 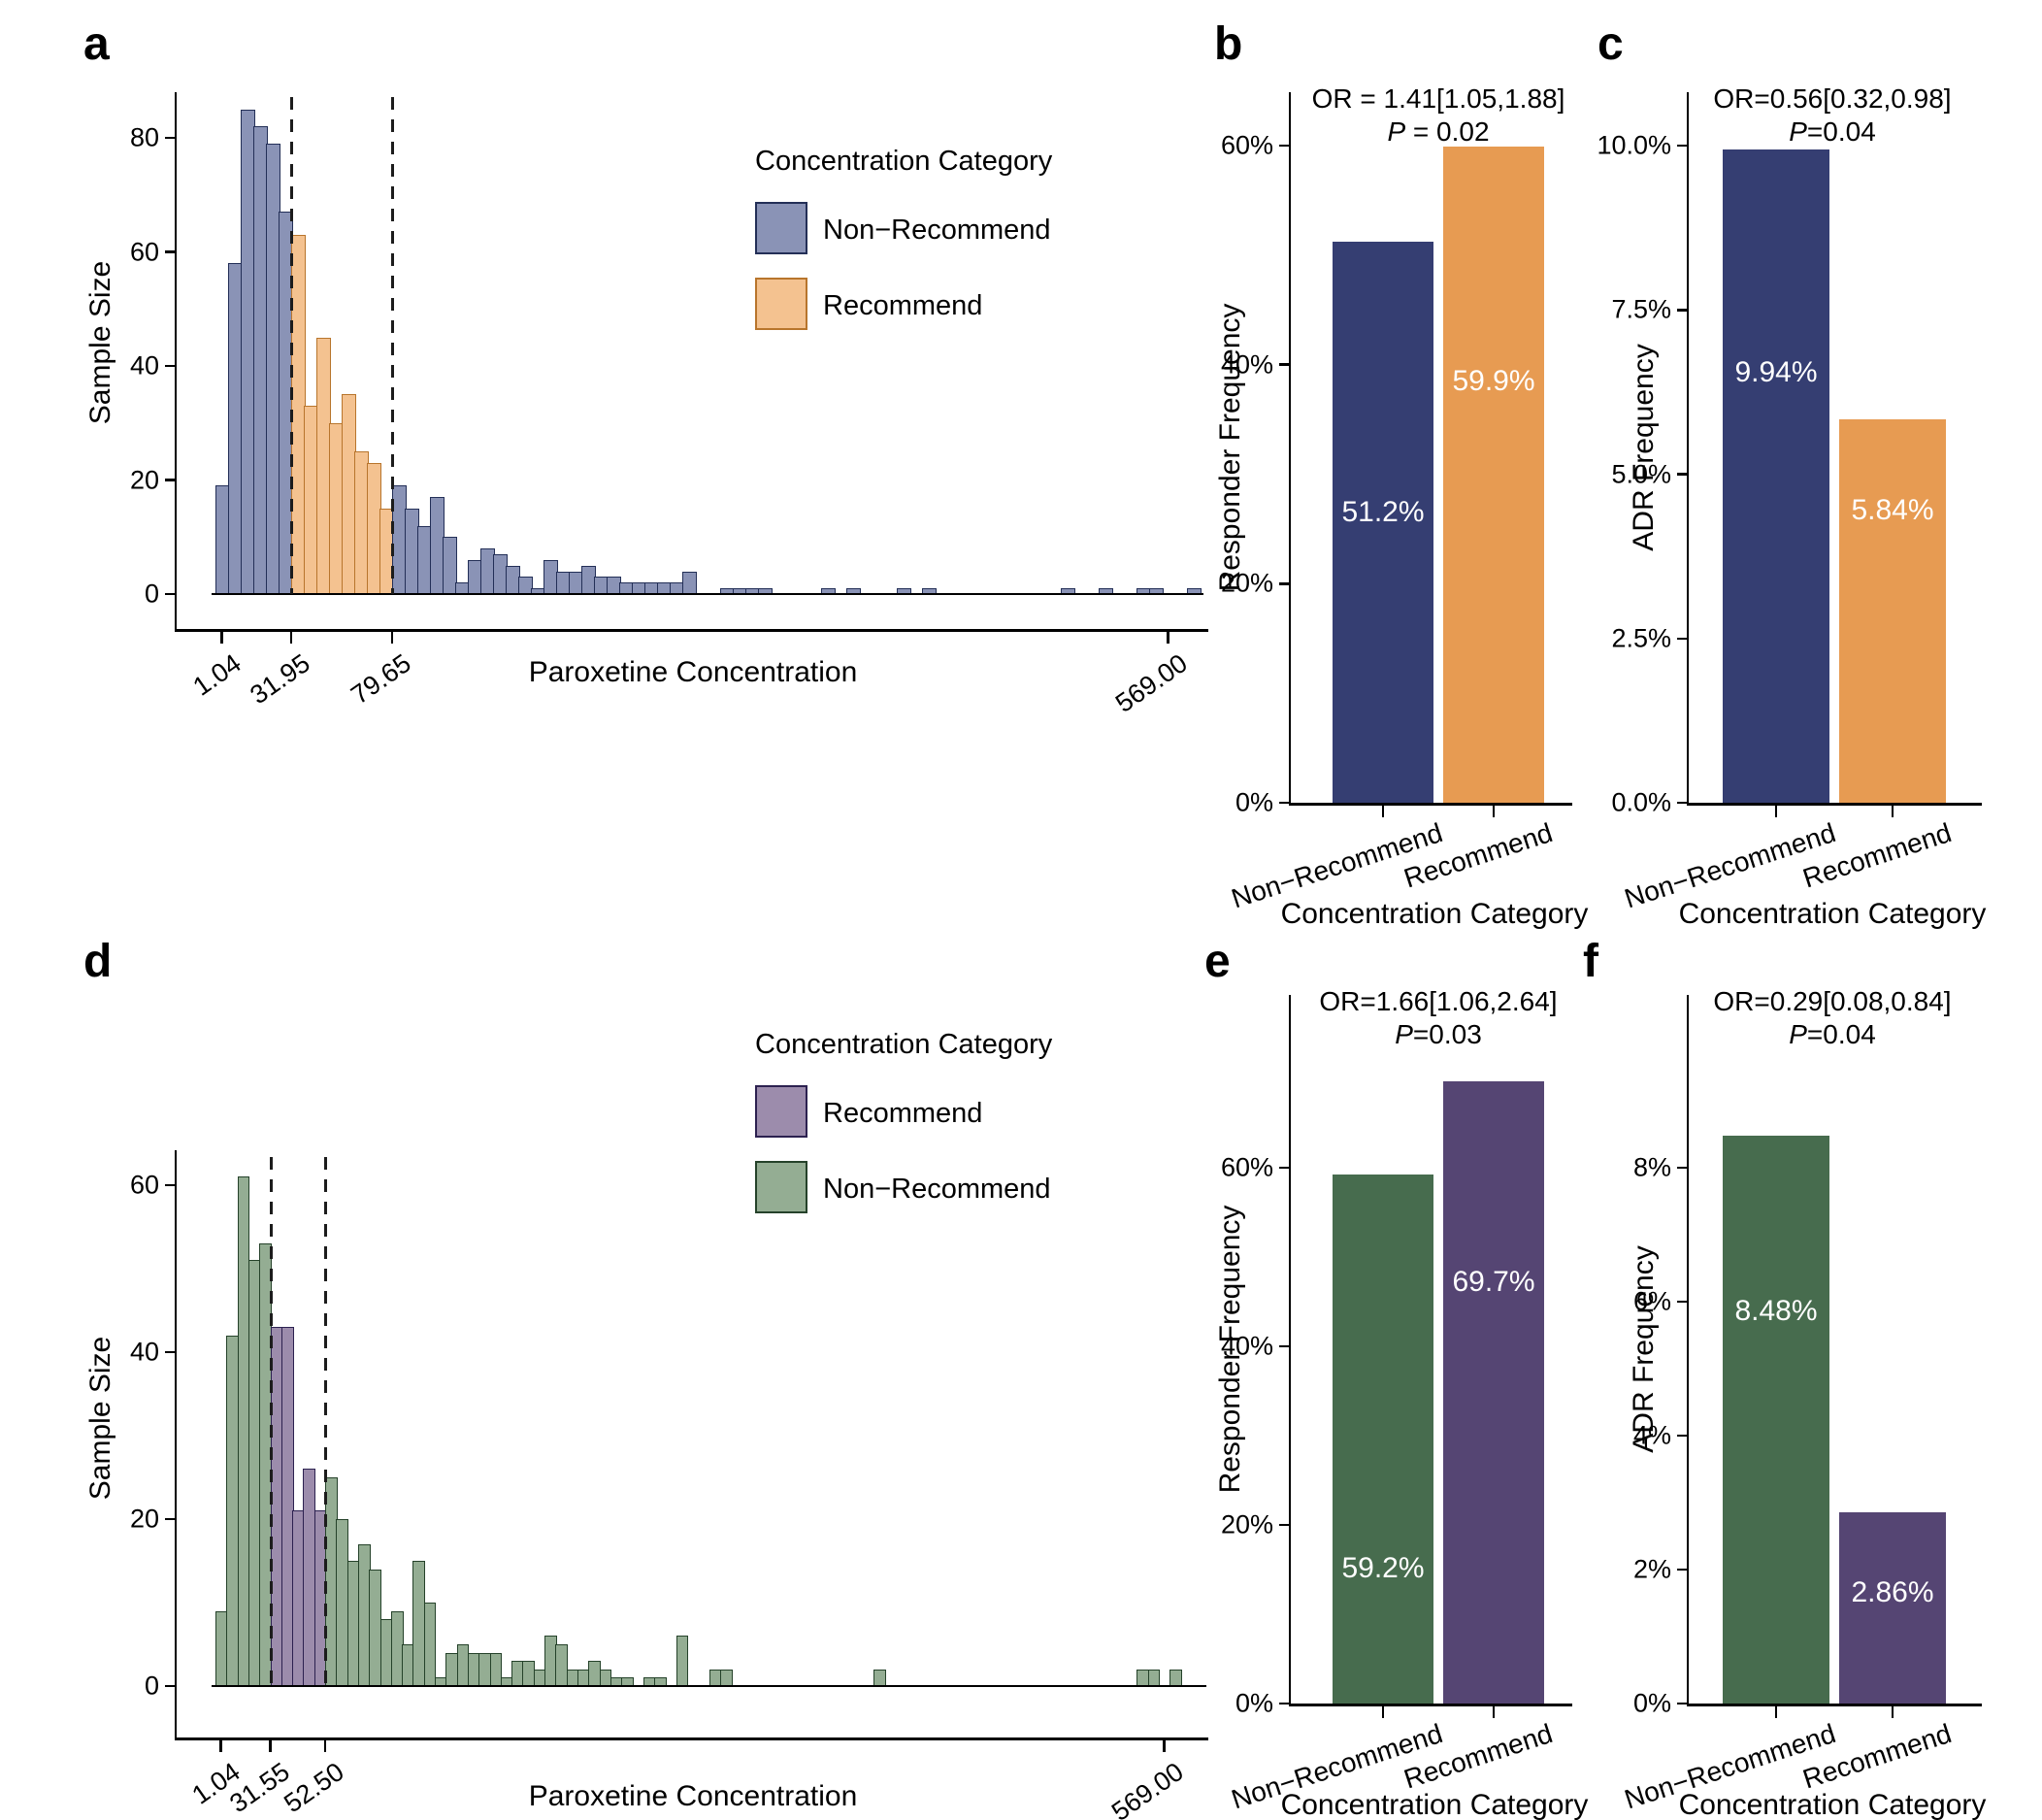 What do you see at coordinates (693, 1796) in the screenshot?
I see `x-axis-title-d: Paroxetine Concentration` at bounding box center [693, 1796].